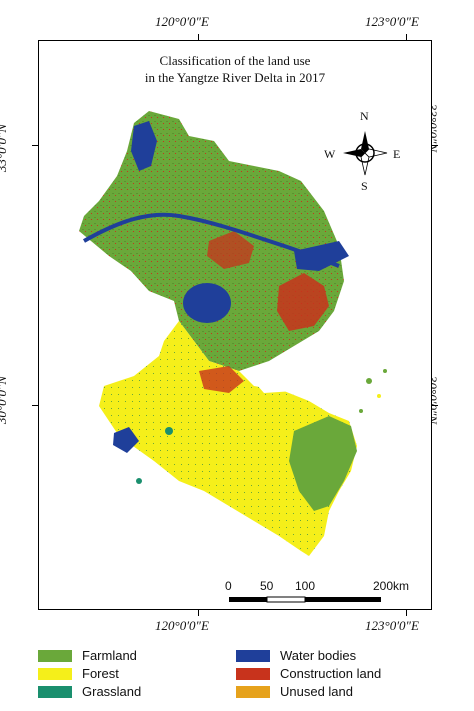 The image size is (474, 711). What do you see at coordinates (55, 655) in the screenshot?
I see `legend-swatch-farmland` at bounding box center [55, 655].